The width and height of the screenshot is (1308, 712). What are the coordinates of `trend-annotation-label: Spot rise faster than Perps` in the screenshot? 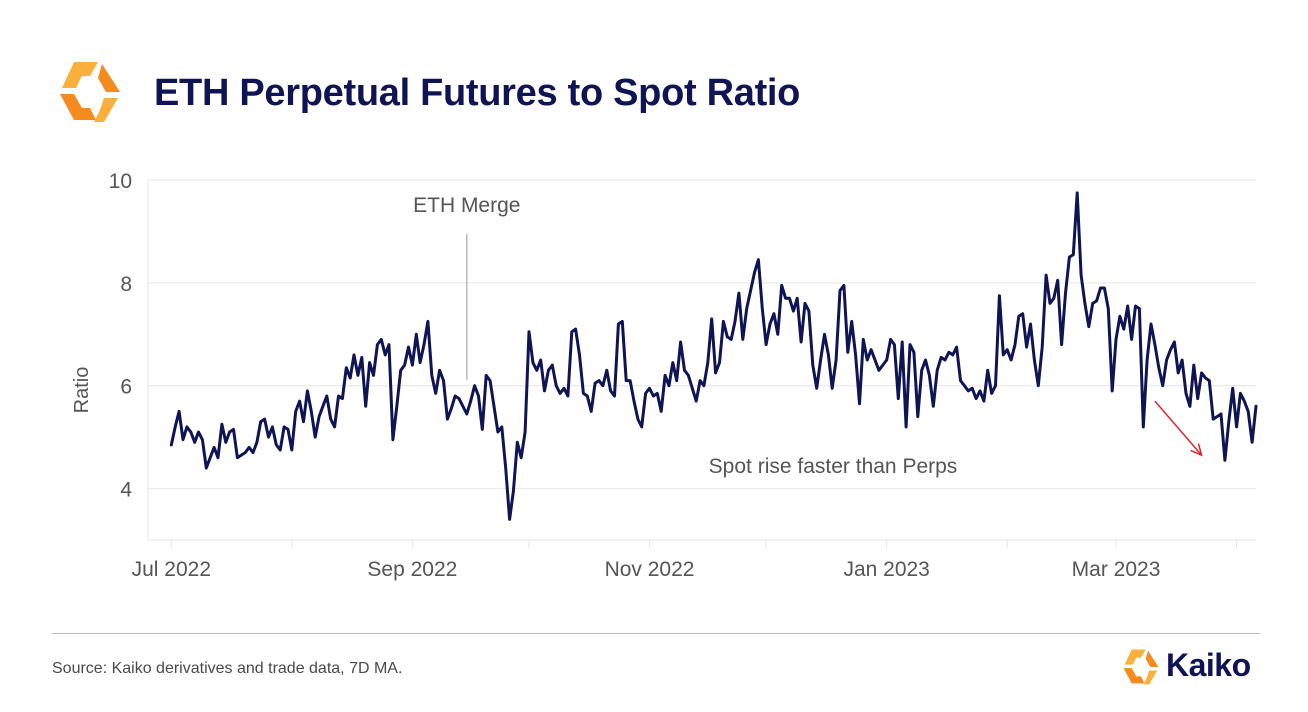 It's located at (833, 466).